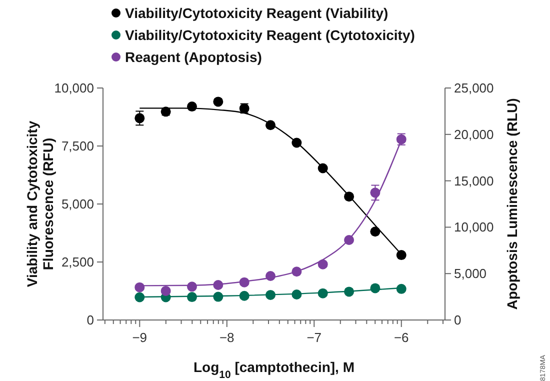  I want to click on y2-tick-label: 25,000, so click(474, 88).